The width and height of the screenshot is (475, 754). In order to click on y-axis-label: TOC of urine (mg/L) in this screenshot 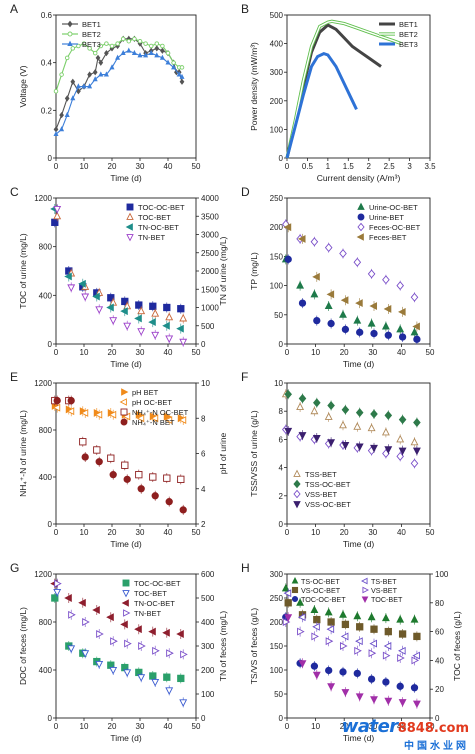, I will do `click(23, 271)`.